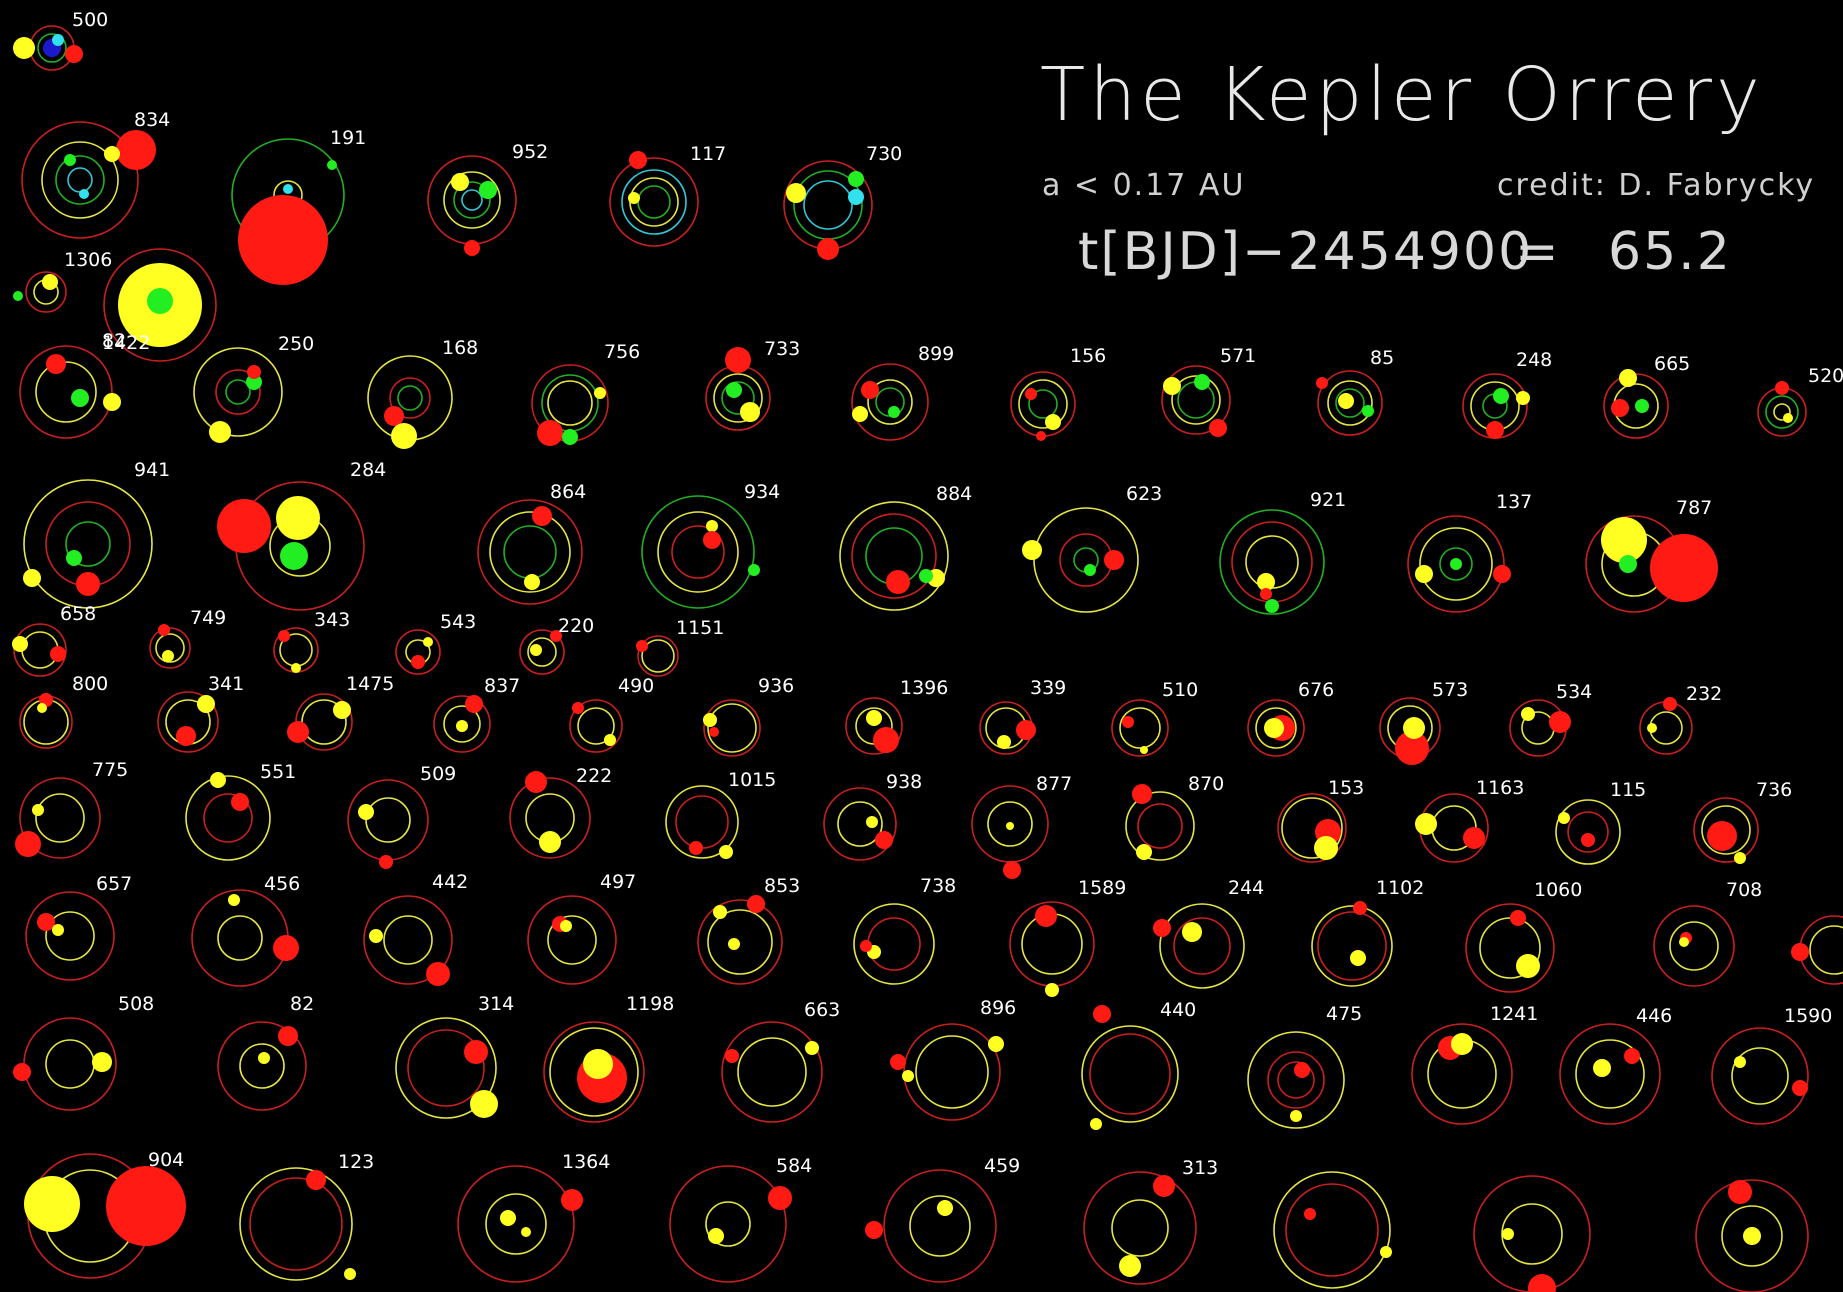 This screenshot has width=1843, height=1292. Describe the element at coordinates (720, 814) in the screenshot. I see `planetary-system: 1015` at that location.